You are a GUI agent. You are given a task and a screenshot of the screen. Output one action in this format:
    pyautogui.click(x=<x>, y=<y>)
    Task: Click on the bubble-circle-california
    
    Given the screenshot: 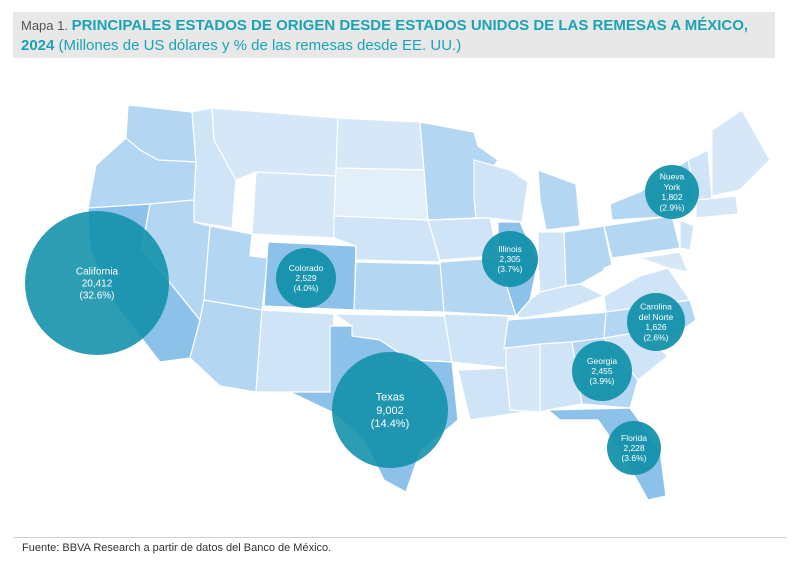 What is the action you would take?
    pyautogui.click(x=97, y=283)
    